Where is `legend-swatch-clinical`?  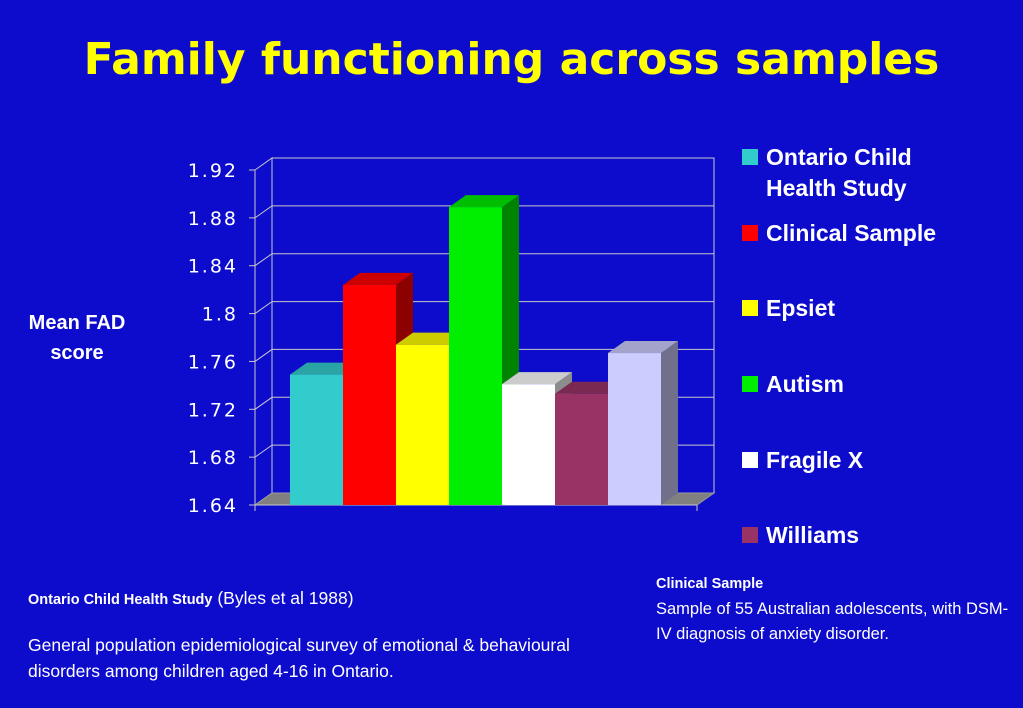 legend-swatch-clinical is located at coordinates (750, 233).